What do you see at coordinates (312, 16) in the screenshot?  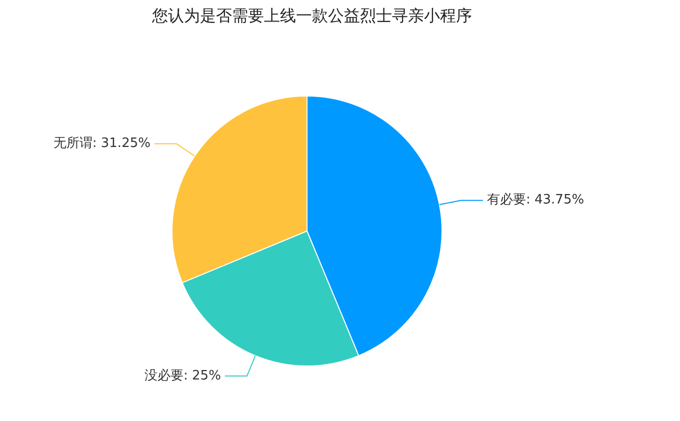 I see `chart-title: 您认为是否需要上线一款公益烈士寻亲小程序` at bounding box center [312, 16].